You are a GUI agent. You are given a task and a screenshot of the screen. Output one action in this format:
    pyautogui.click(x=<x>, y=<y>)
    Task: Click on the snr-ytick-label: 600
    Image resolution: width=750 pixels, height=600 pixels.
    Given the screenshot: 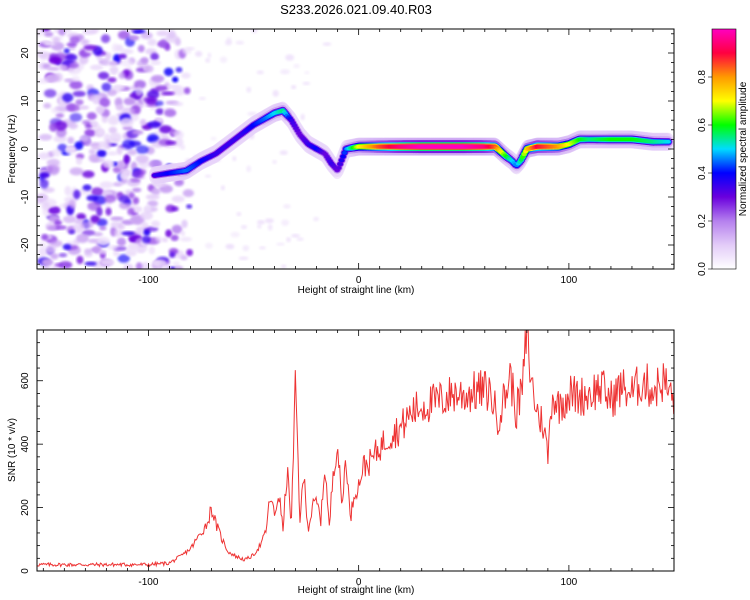 What is the action you would take?
    pyautogui.click(x=25, y=380)
    